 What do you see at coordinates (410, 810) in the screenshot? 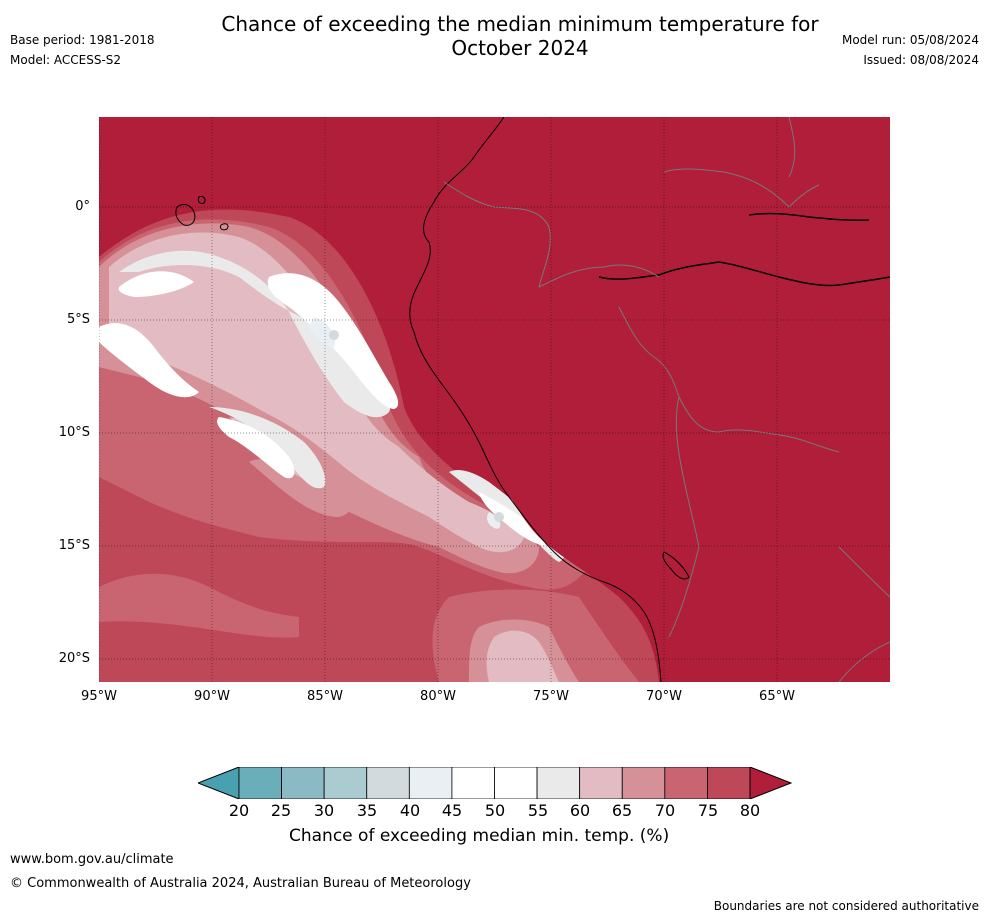
I see `colorbar-tick: 40` at bounding box center [410, 810].